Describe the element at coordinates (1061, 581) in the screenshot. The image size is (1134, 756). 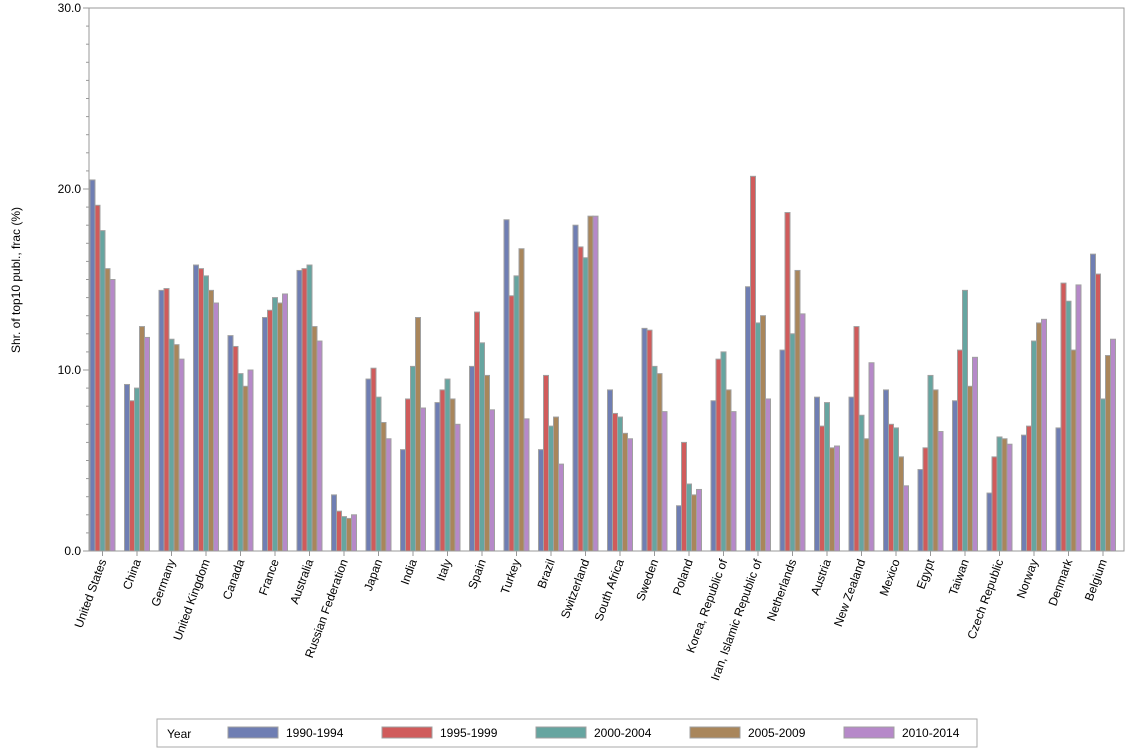
I see `x-tick-label: Denmark` at that location.